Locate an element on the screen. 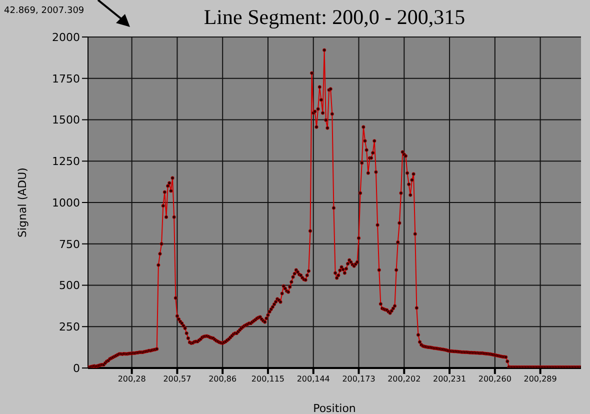 The height and width of the screenshot is (414, 590). x-tick-label: 200,28 is located at coordinates (132, 379).